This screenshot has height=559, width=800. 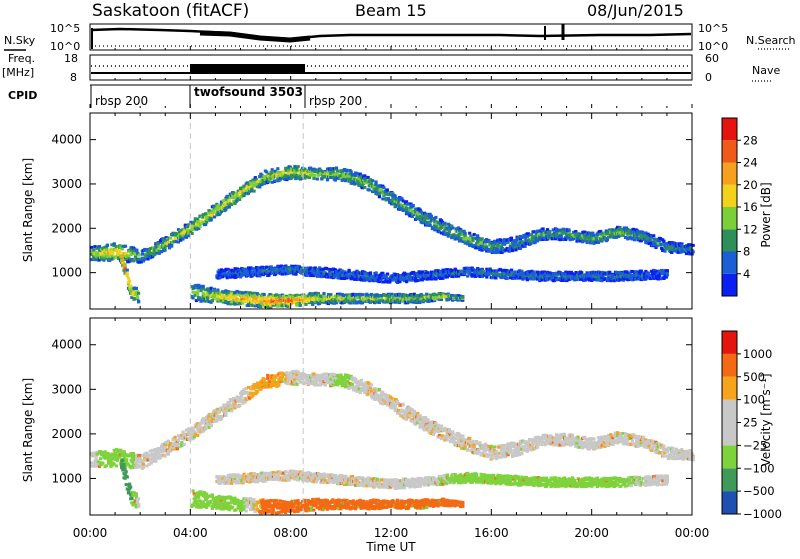 I want to click on nave-tick-bottom: 0, so click(x=708, y=77).